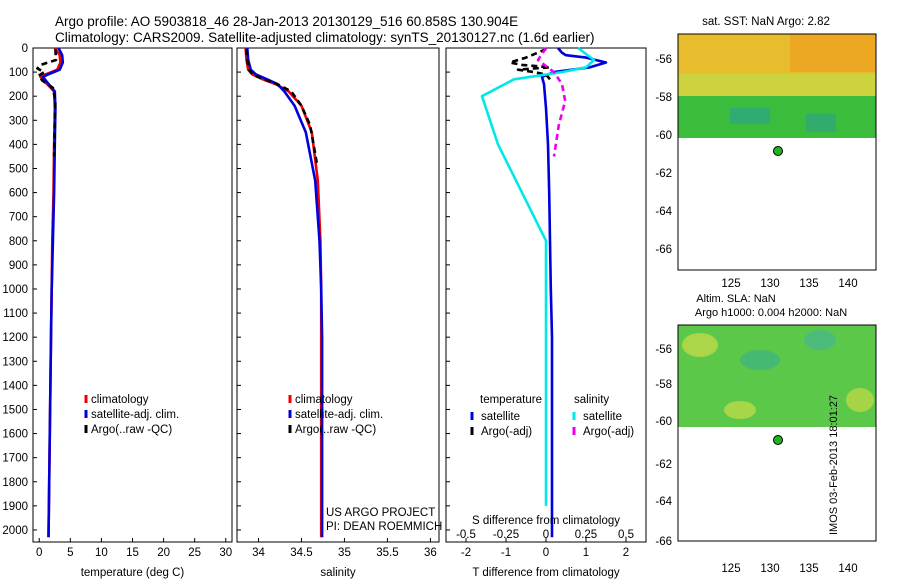 This screenshot has width=900, height=580. Describe the element at coordinates (39, 553) in the screenshot. I see `x-tick-label: 0` at that location.